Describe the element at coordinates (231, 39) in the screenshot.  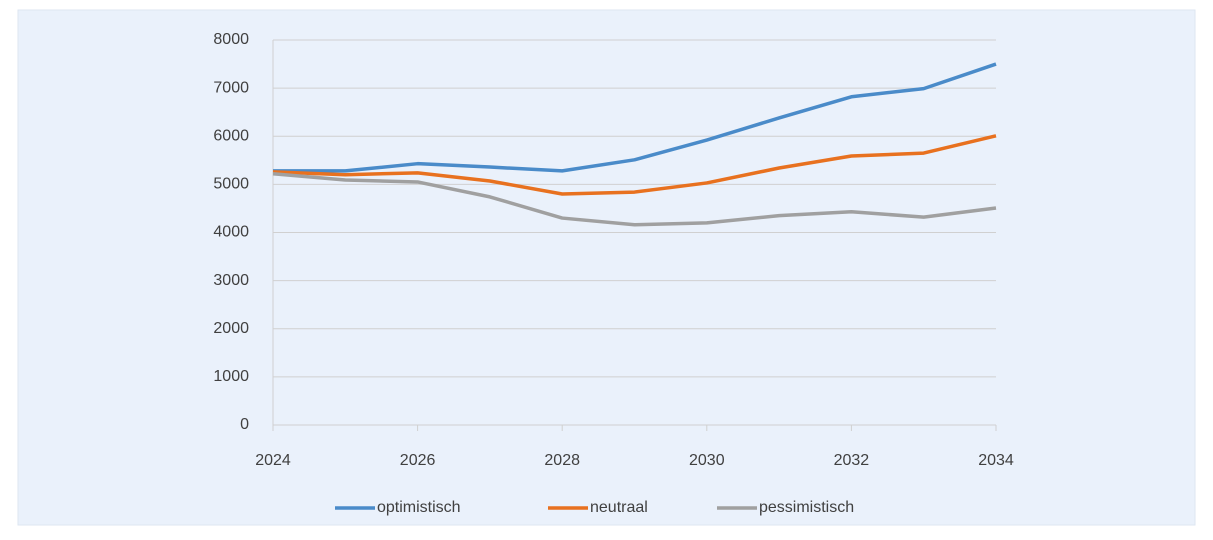
I see `y-tick-label: 8000` at that location.